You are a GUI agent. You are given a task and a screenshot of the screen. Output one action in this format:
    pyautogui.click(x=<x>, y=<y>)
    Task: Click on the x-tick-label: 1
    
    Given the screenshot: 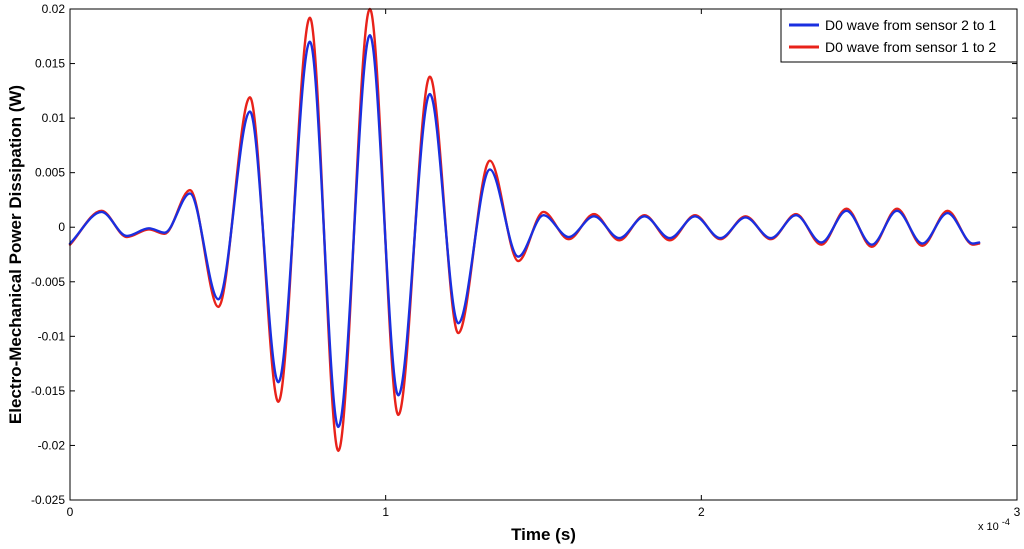 What is the action you would take?
    pyautogui.click(x=385, y=512)
    